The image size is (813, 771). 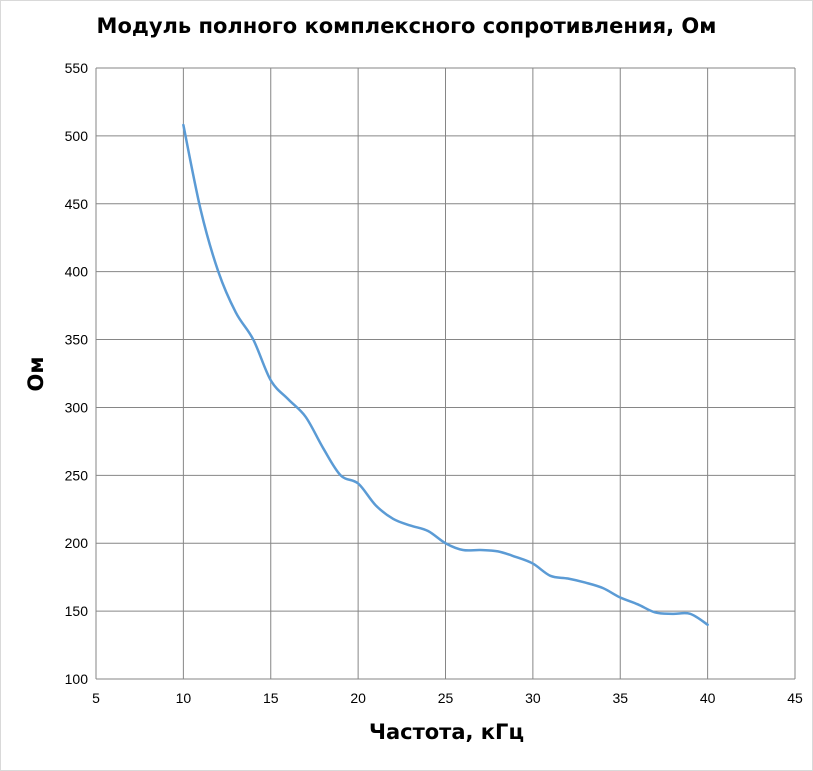 I want to click on x-tick-label: 5, so click(x=96, y=698).